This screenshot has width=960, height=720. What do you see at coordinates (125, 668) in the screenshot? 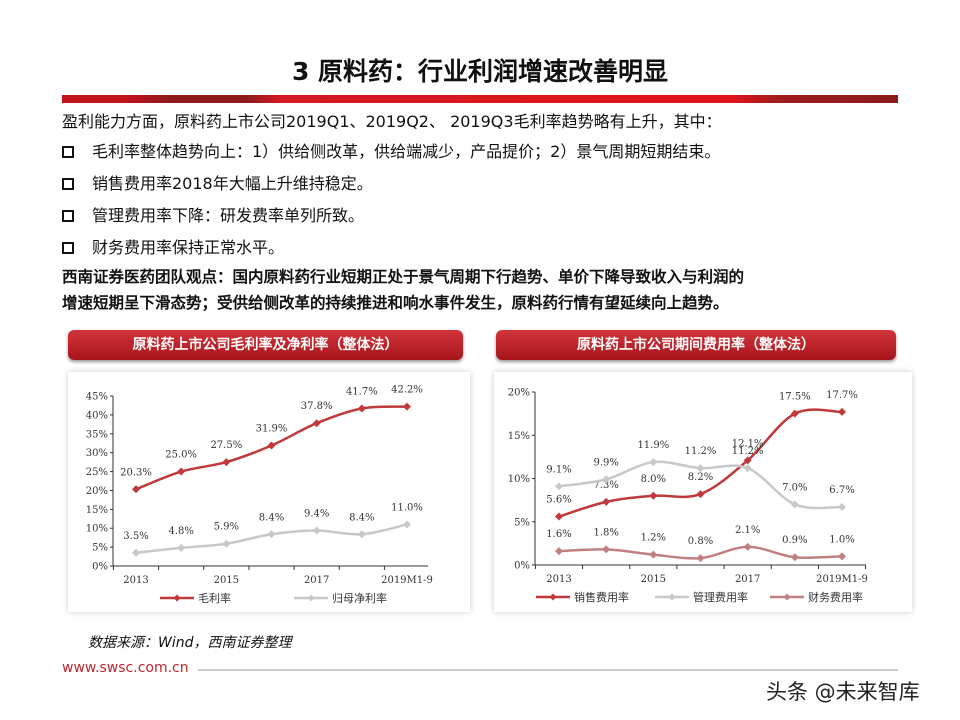
I see `website-link: www.swsc.com.cn` at bounding box center [125, 668].